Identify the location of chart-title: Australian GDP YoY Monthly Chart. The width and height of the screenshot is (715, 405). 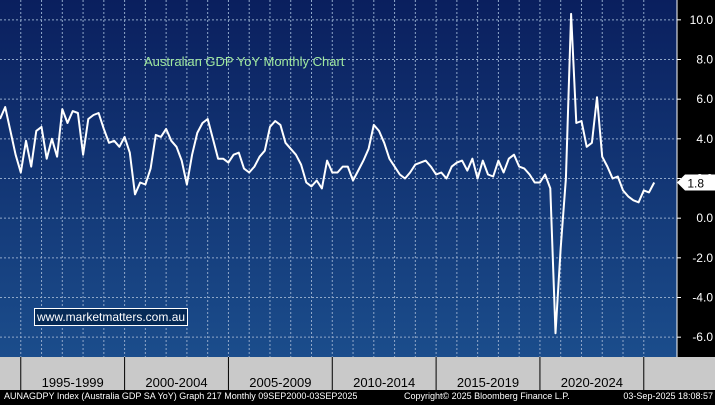
(244, 61).